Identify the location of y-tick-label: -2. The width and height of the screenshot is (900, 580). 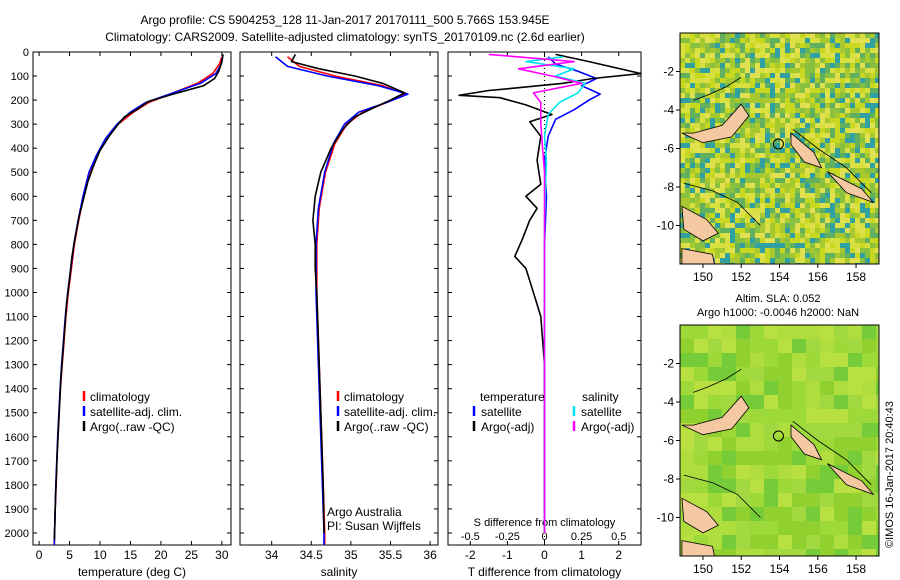
(668, 72).